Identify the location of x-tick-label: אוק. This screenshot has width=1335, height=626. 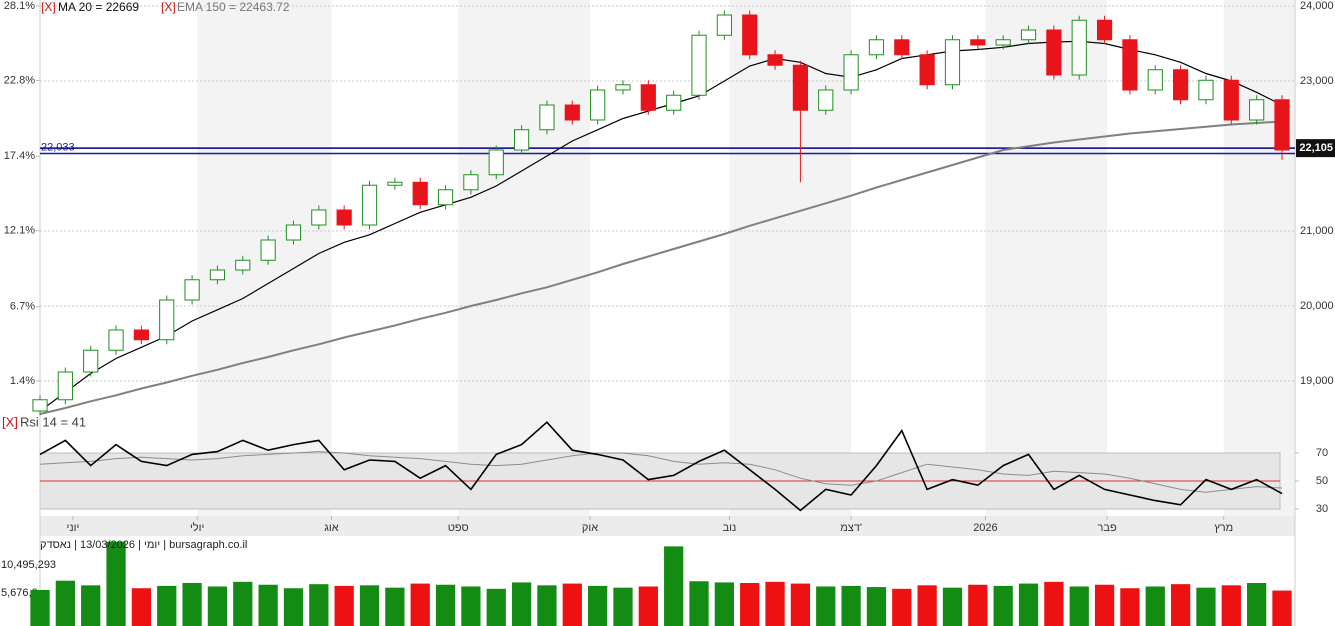
(590, 528).